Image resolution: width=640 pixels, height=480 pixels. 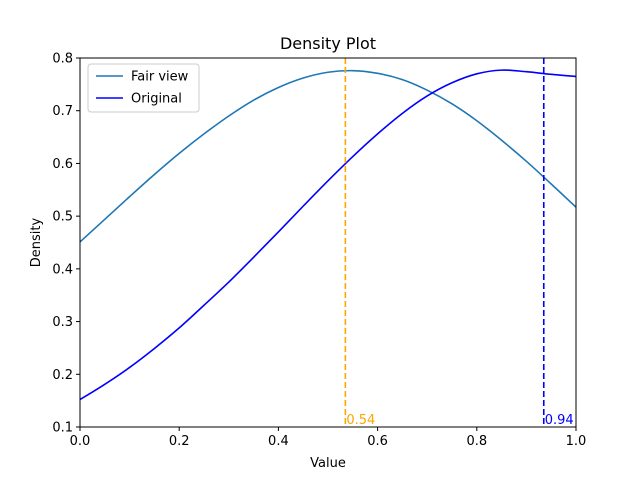 I want to click on x-tick-label: 0.4, so click(x=278, y=441).